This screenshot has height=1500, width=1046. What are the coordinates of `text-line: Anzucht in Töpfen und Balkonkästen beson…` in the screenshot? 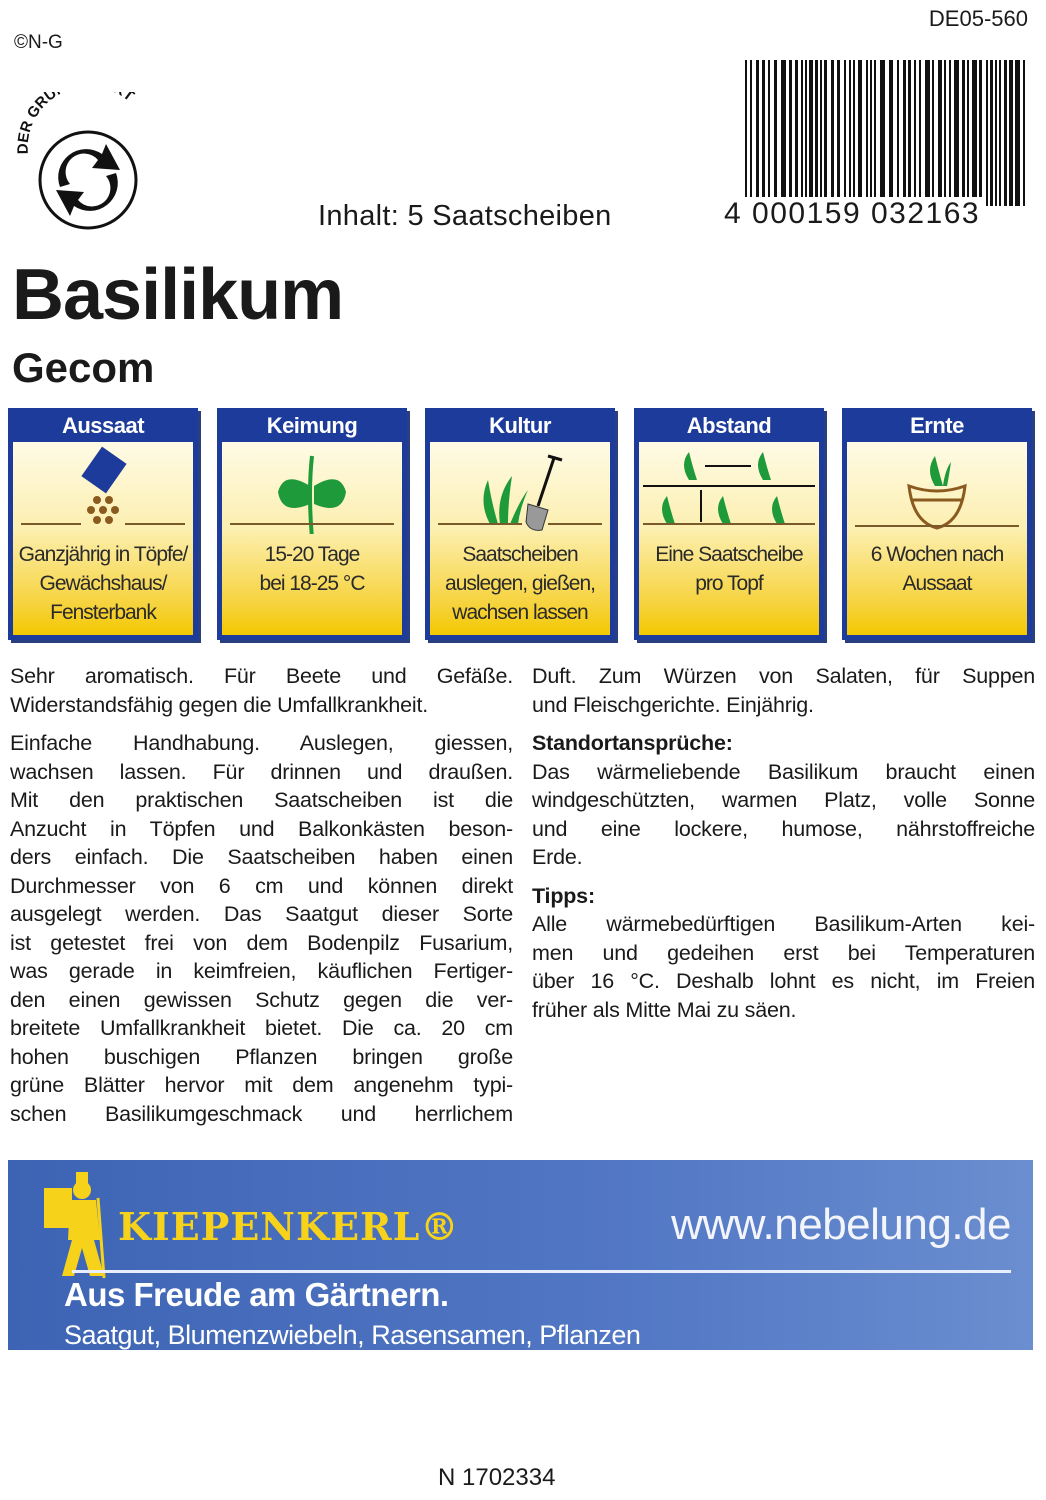 It's located at (261, 828).